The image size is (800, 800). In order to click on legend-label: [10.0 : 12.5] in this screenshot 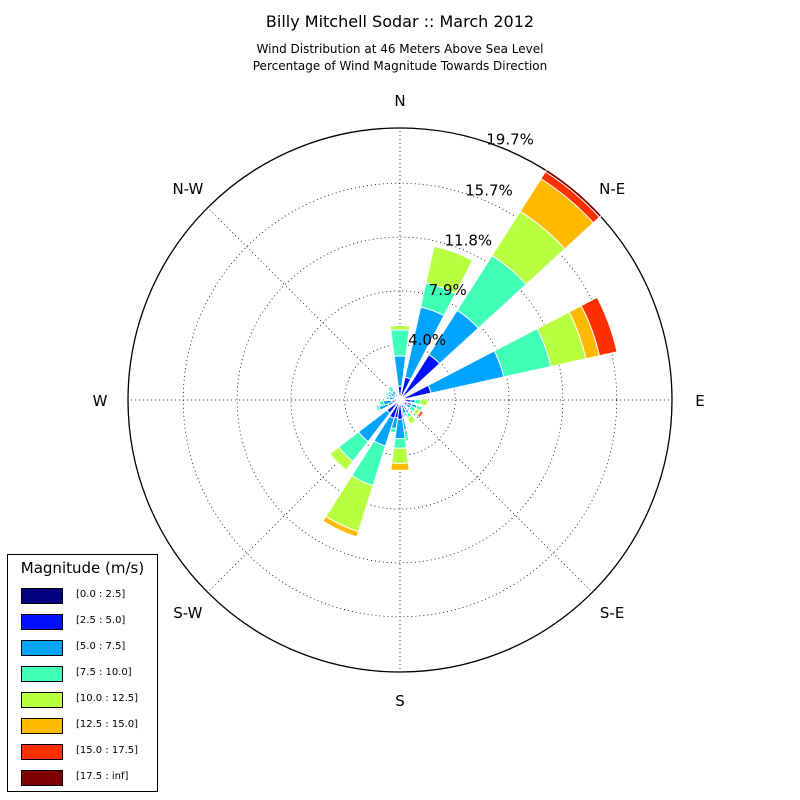, I will do `click(107, 698)`.